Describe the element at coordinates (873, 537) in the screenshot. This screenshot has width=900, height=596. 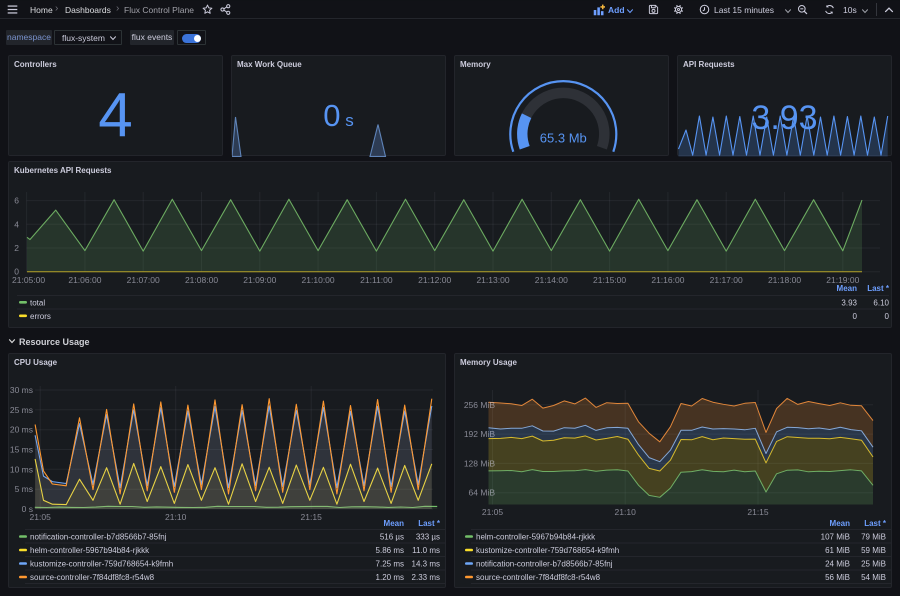
I see `svg-text: 79 MiB` at that location.